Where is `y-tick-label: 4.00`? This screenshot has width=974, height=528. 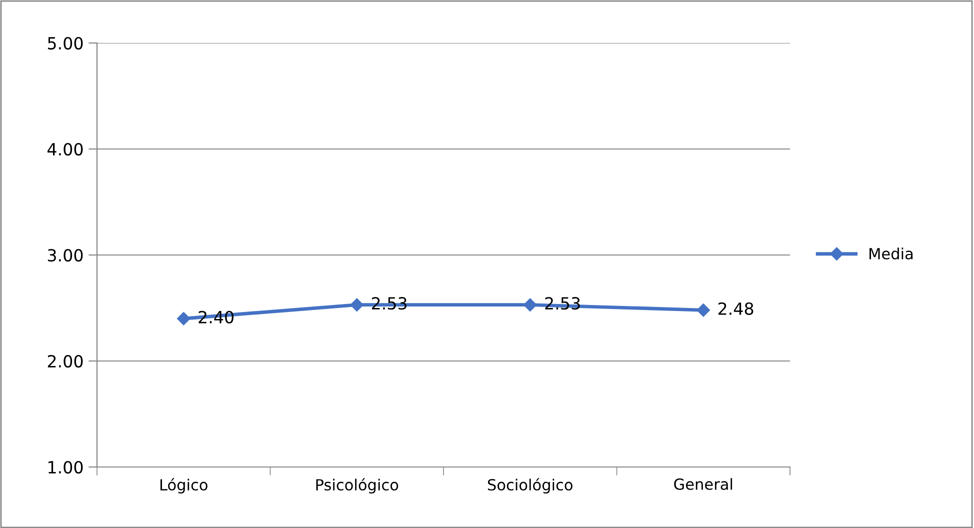 y-tick-label: 4.00 is located at coordinates (65, 149).